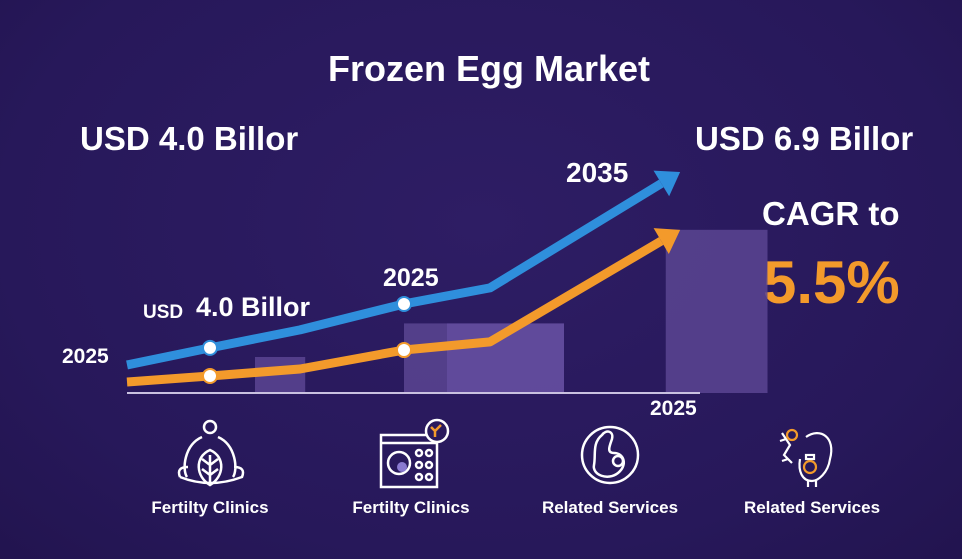 Image resolution: width=962 pixels, height=559 pixels. I want to click on uterus-icon, so click(806, 457).